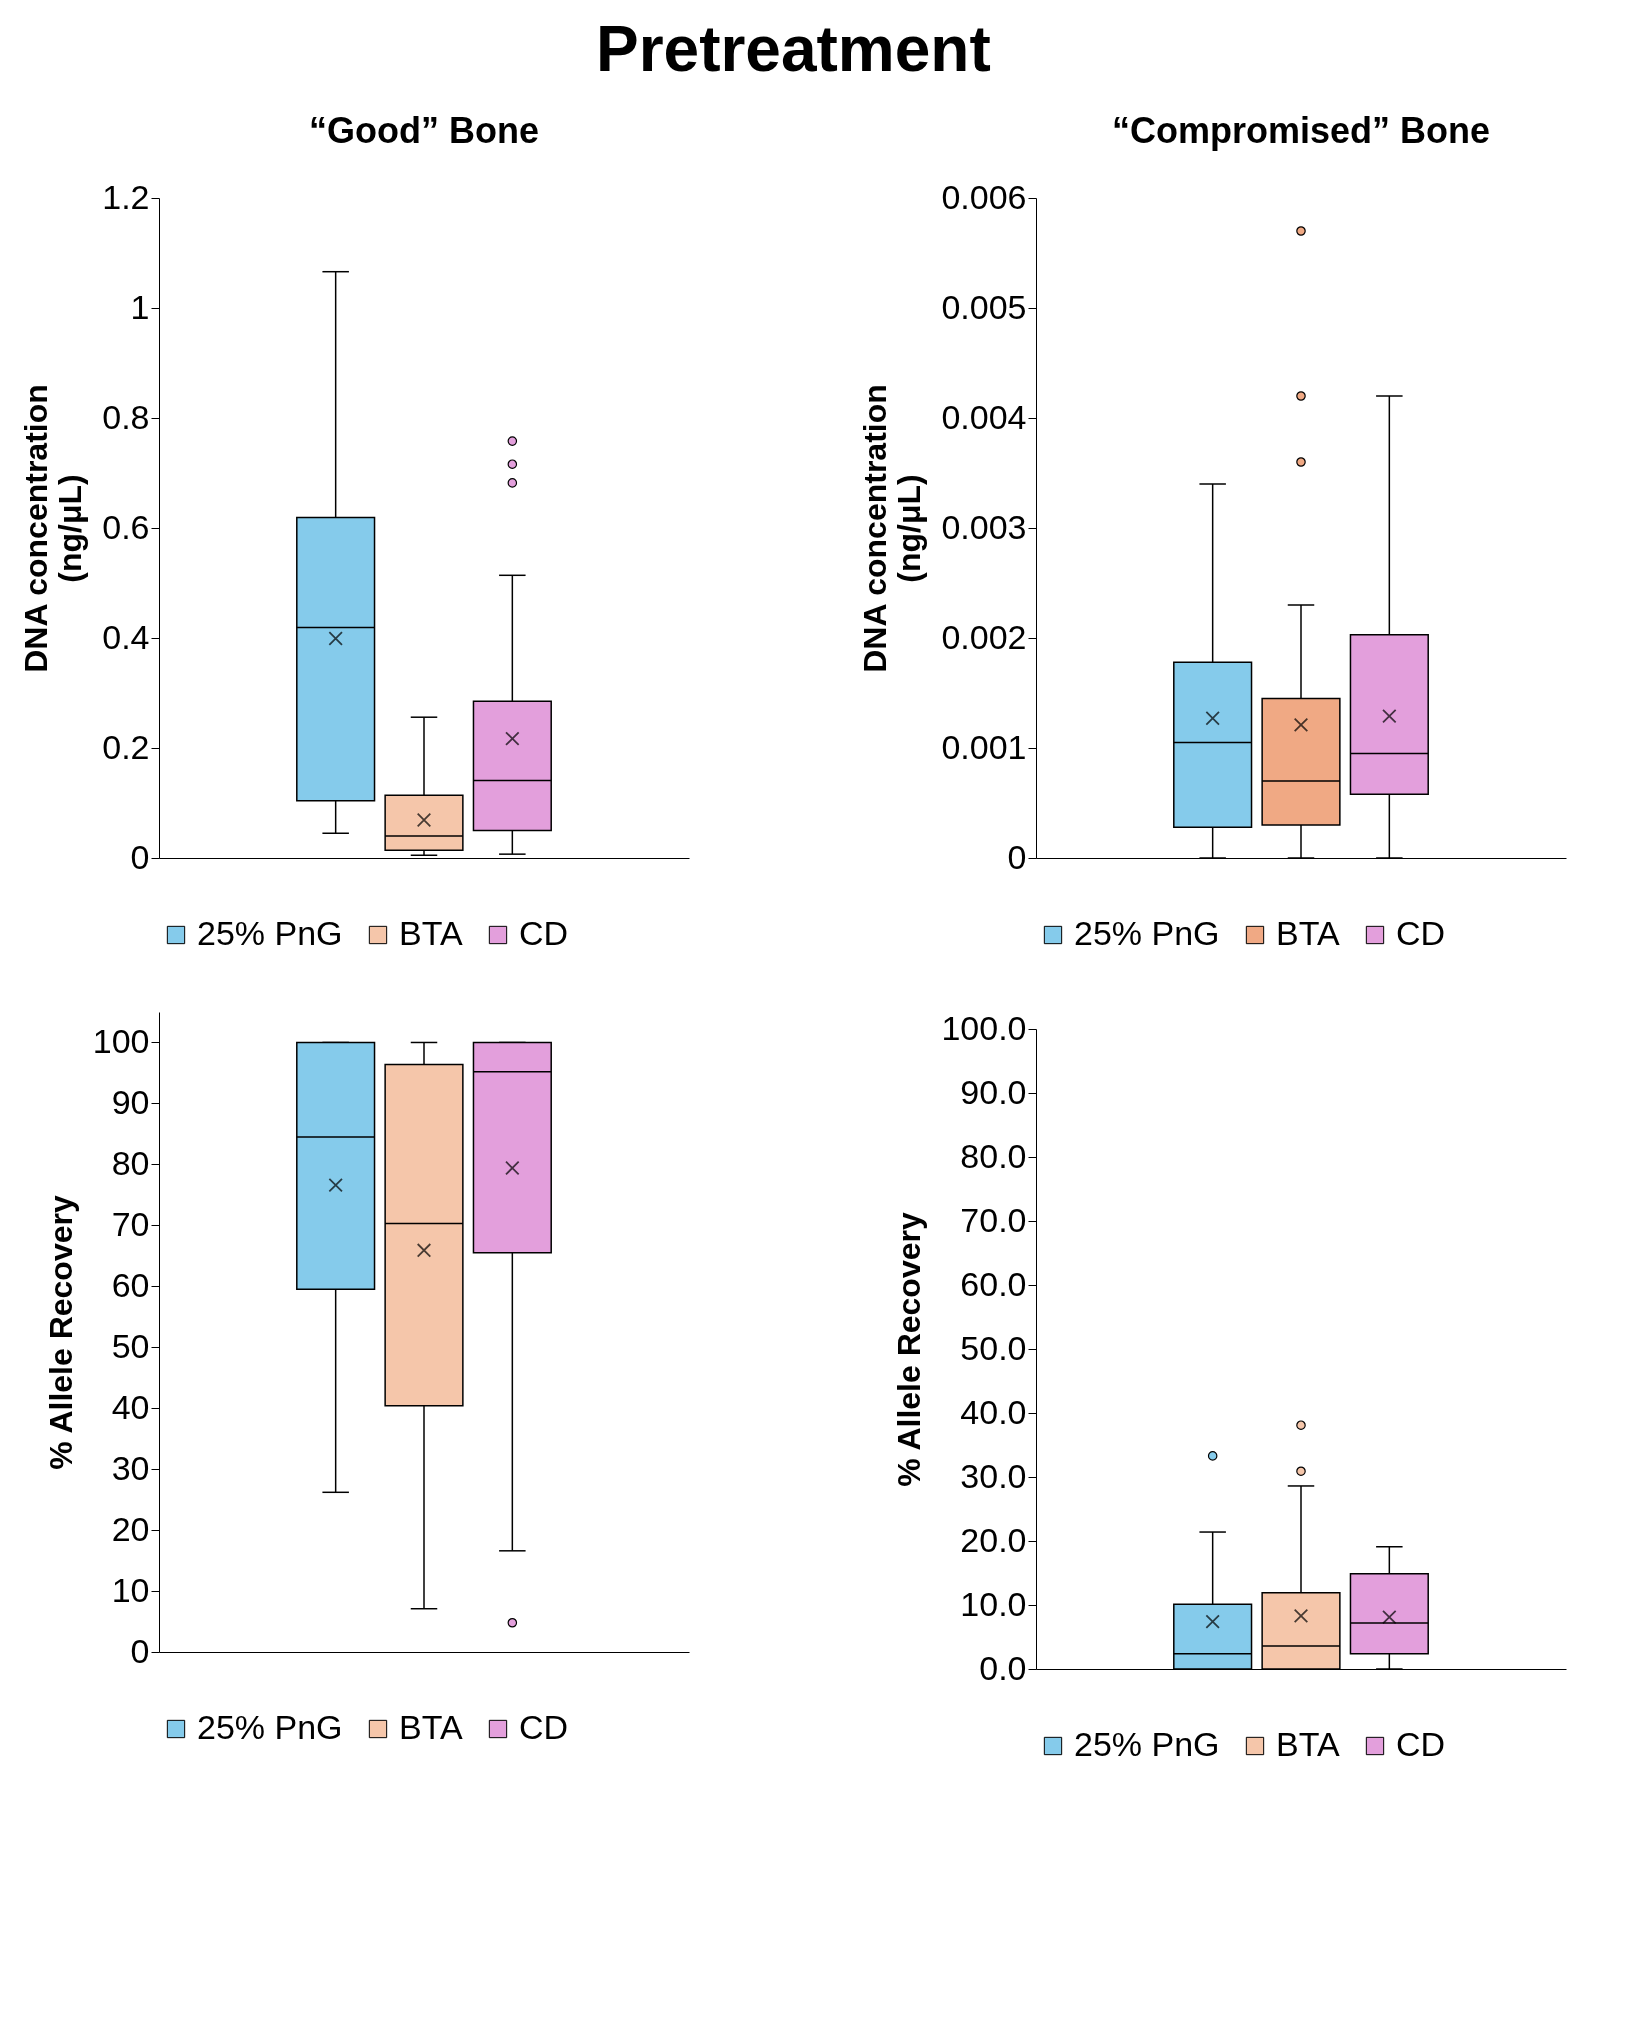  What do you see at coordinates (993, 1219) in the screenshot?
I see `y-tick-label: 70.0` at bounding box center [993, 1219].